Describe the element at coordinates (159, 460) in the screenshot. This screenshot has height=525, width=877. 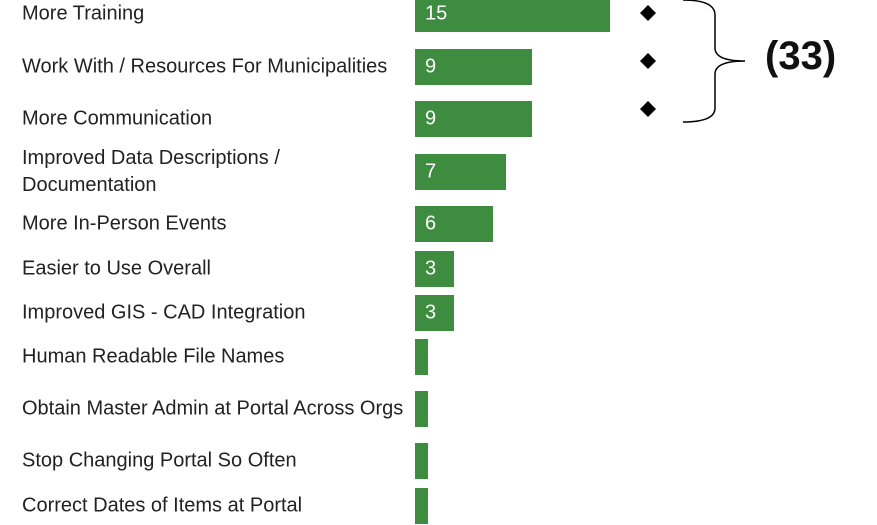
I see `category-label: Stop Changing Portal So Often` at that location.